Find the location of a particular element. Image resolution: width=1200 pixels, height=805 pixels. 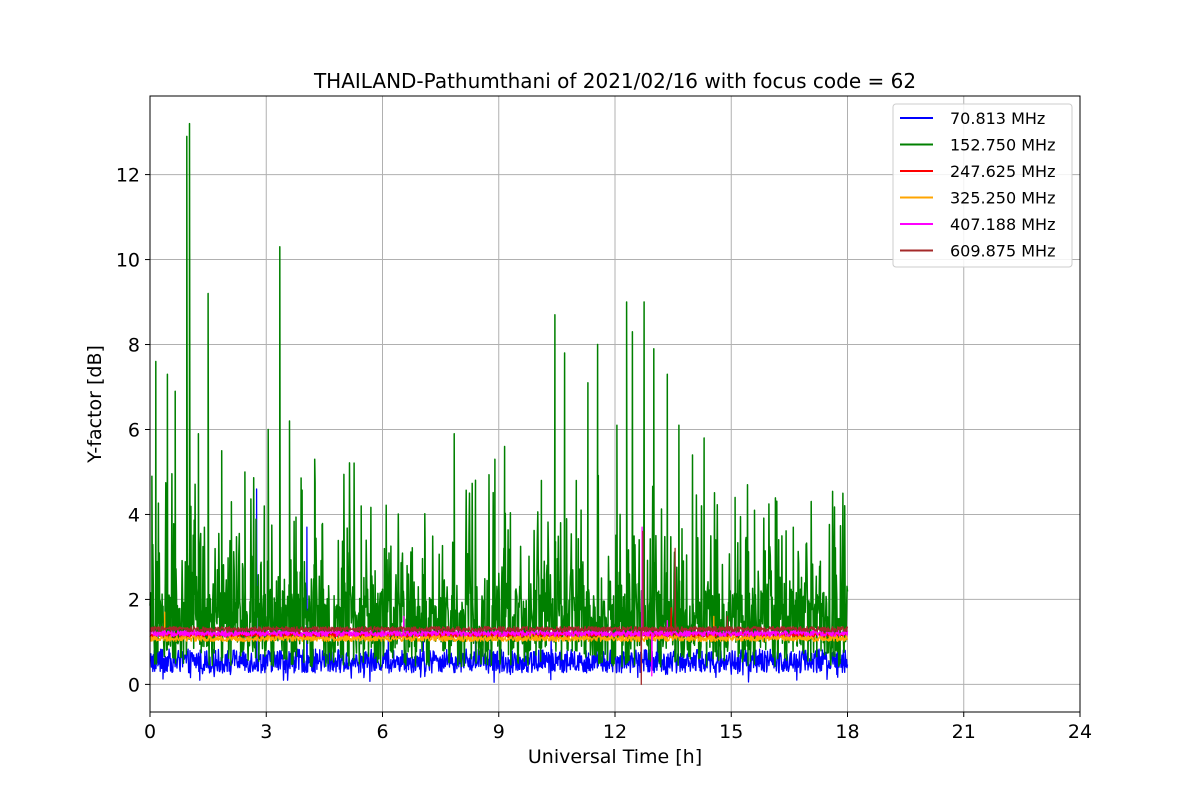

x-tick-label: 3 is located at coordinates (266, 732).